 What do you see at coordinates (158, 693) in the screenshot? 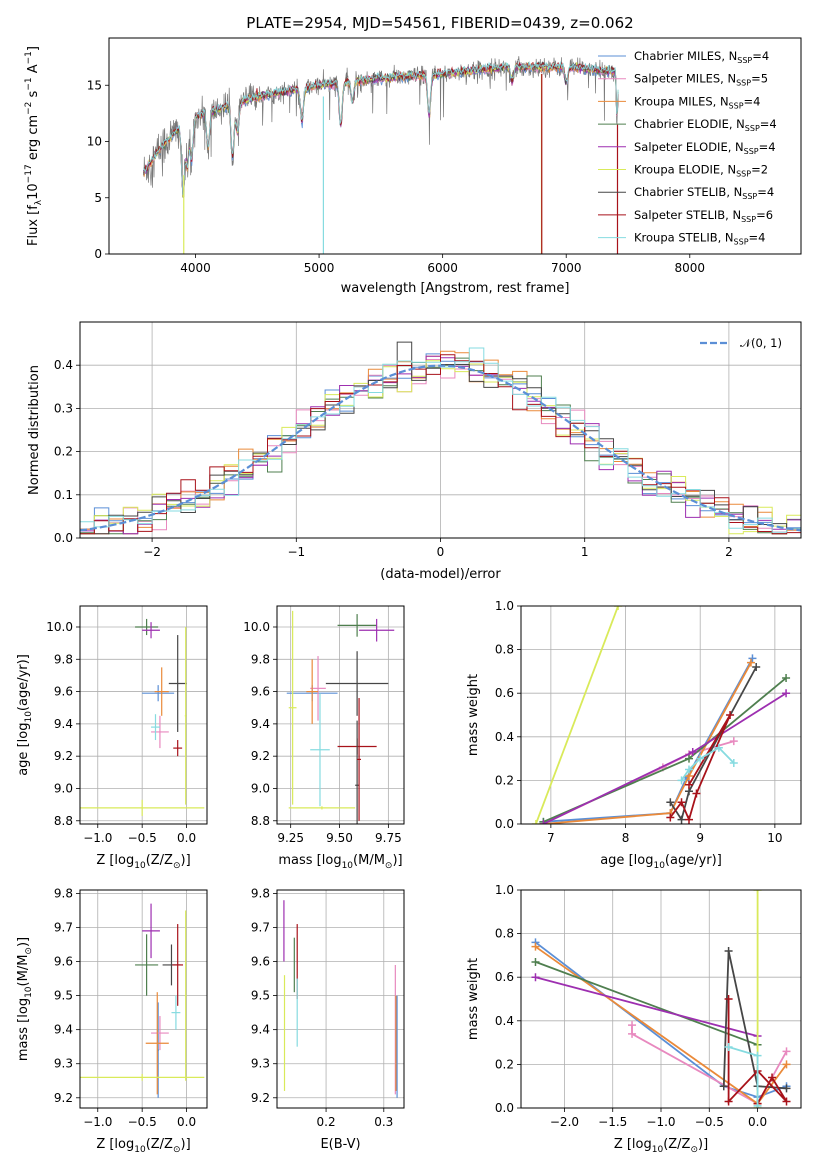
I see `errorbar-chabrier-miles` at bounding box center [158, 693].